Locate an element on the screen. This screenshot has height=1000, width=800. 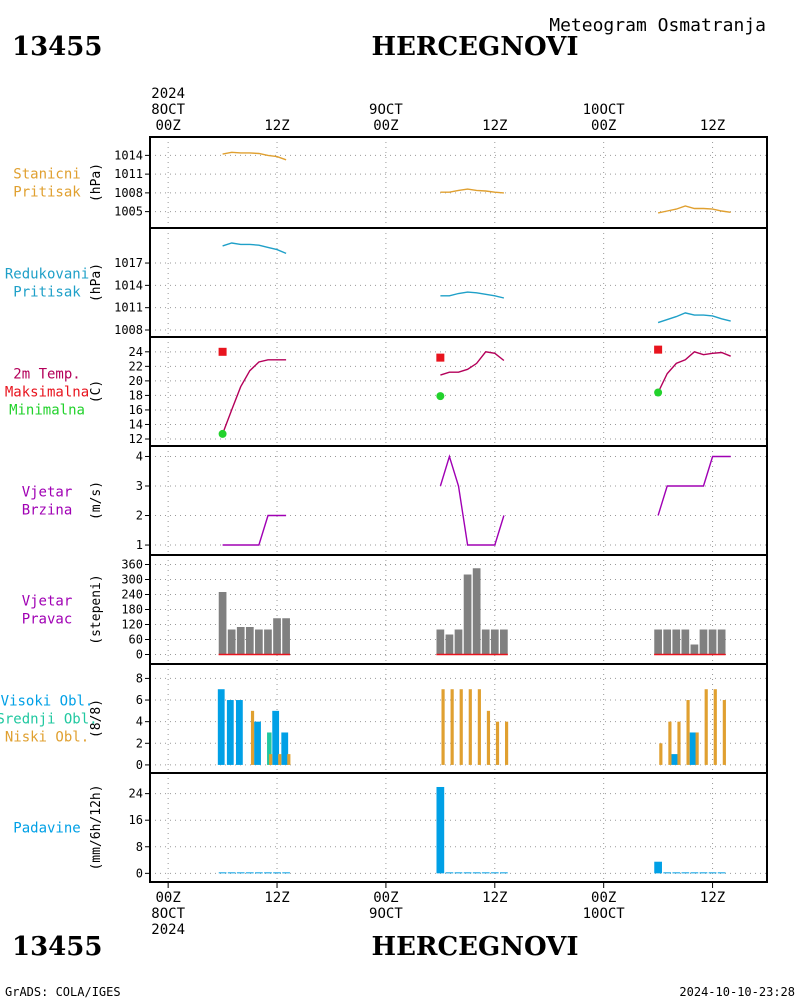
y-tick-label: 120 is located at coordinates (132, 625).